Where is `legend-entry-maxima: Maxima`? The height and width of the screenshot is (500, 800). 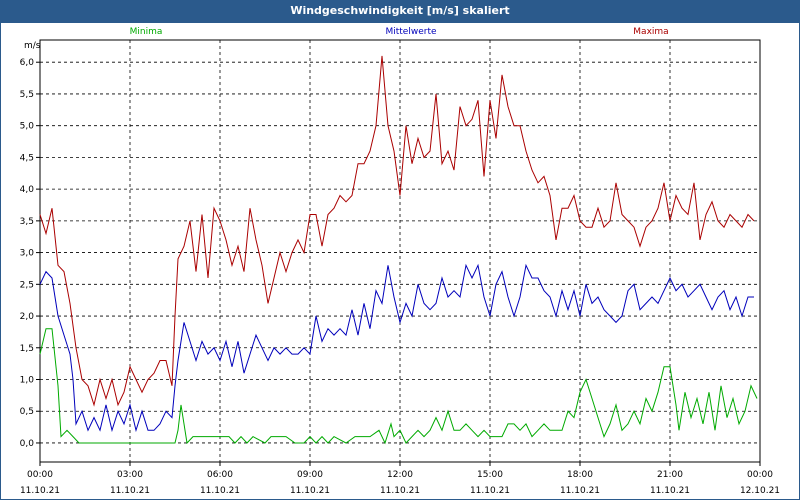 legend-entry-maxima: Maxima is located at coordinates (650, 32).